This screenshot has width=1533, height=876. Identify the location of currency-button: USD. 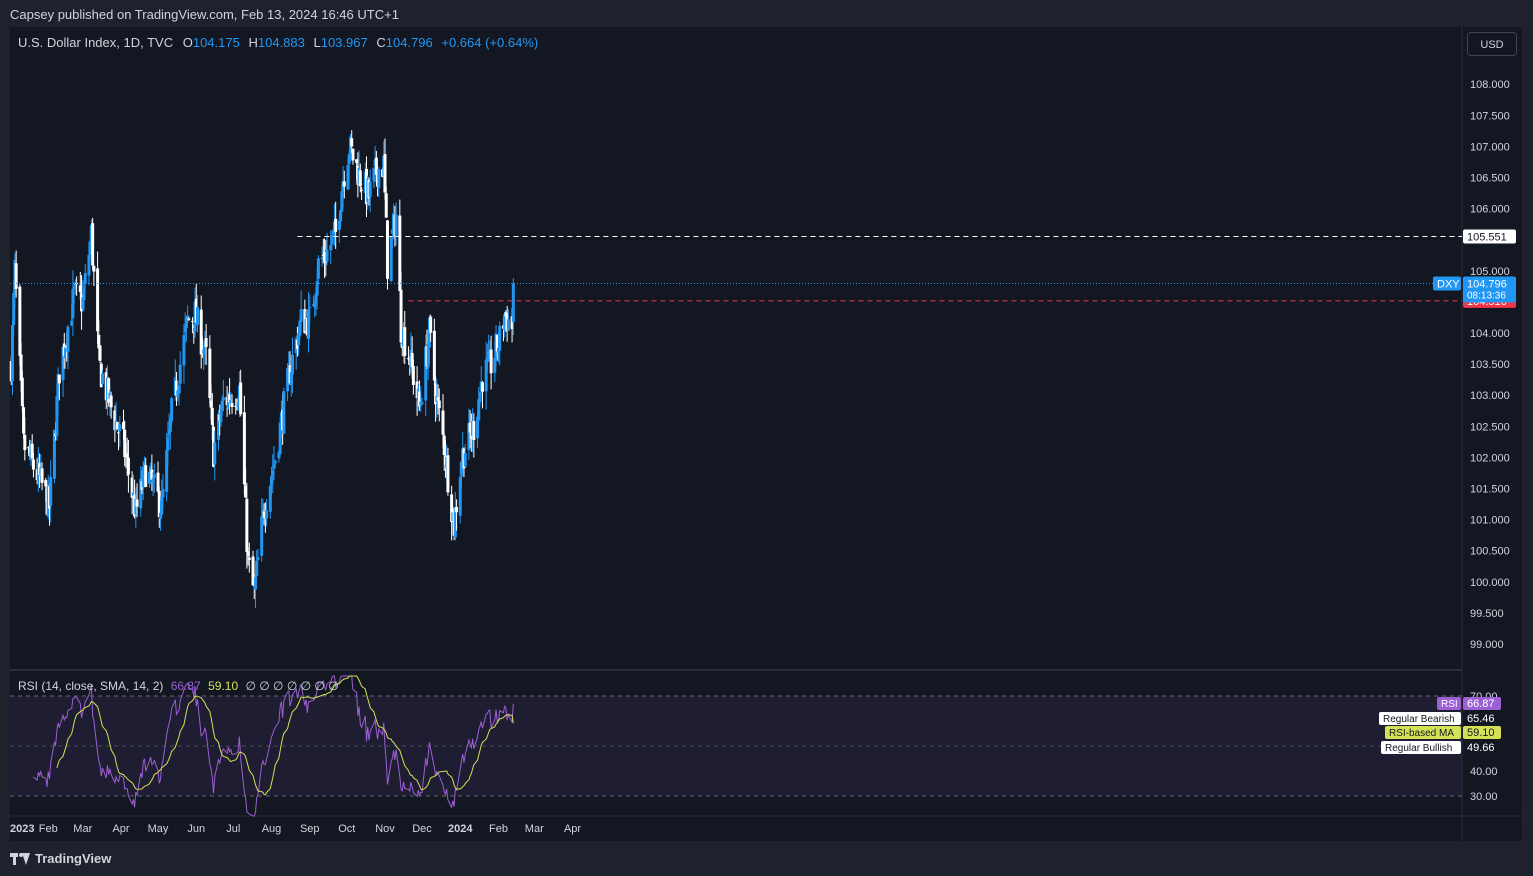
(1492, 44).